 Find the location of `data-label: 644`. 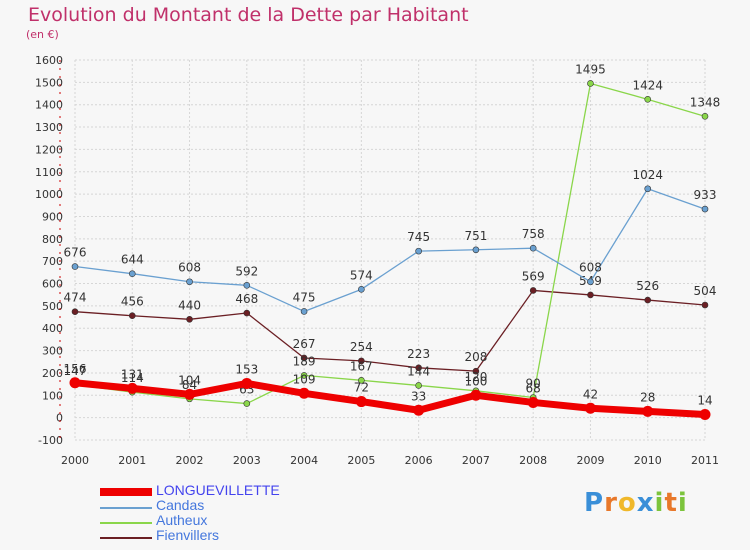

data-label: 644 is located at coordinates (132, 260).